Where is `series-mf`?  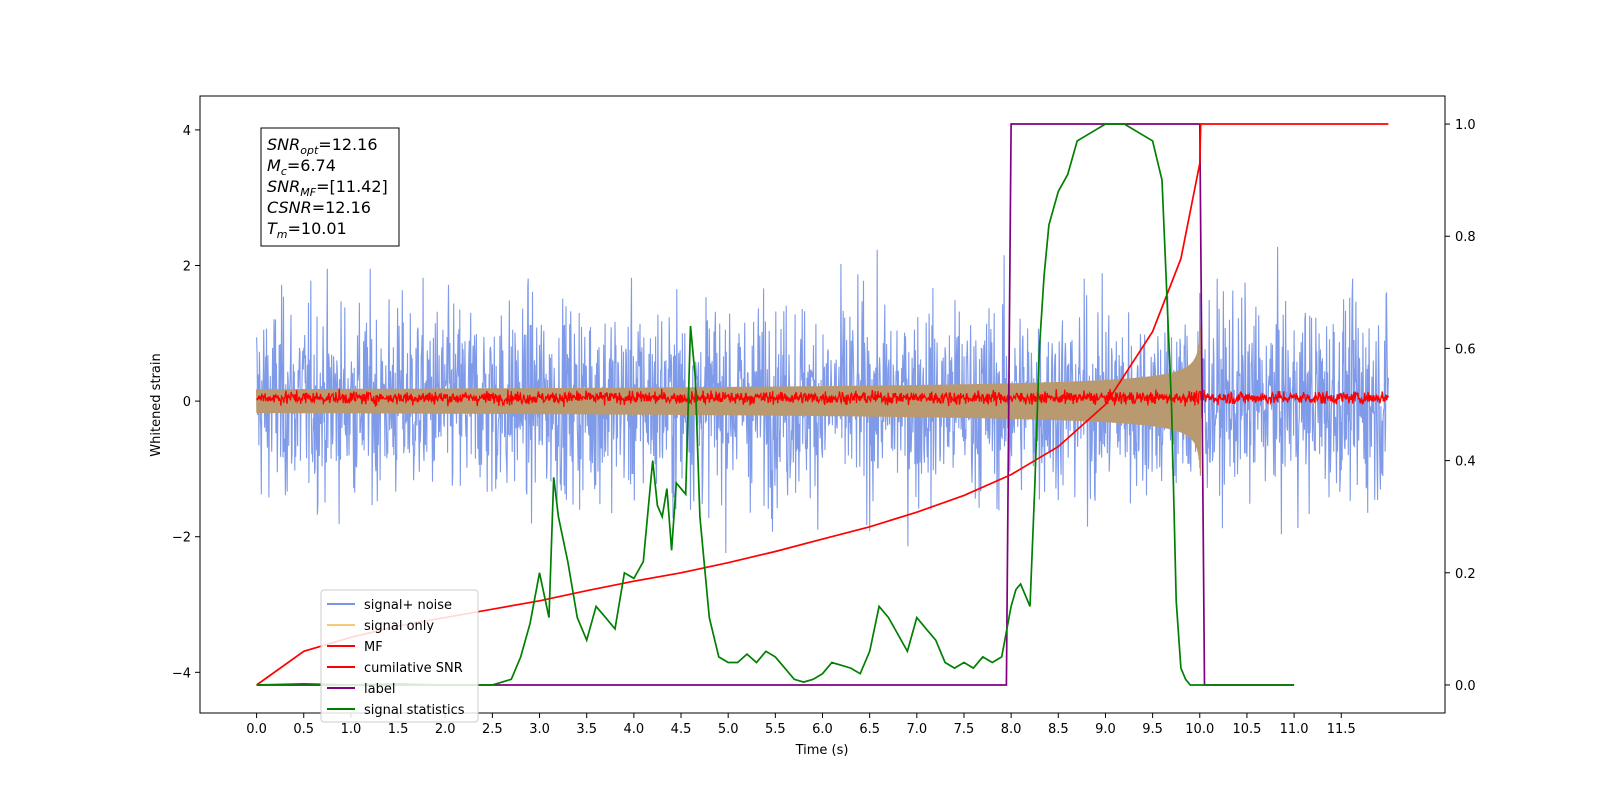
series-mf is located at coordinates (822, 397).